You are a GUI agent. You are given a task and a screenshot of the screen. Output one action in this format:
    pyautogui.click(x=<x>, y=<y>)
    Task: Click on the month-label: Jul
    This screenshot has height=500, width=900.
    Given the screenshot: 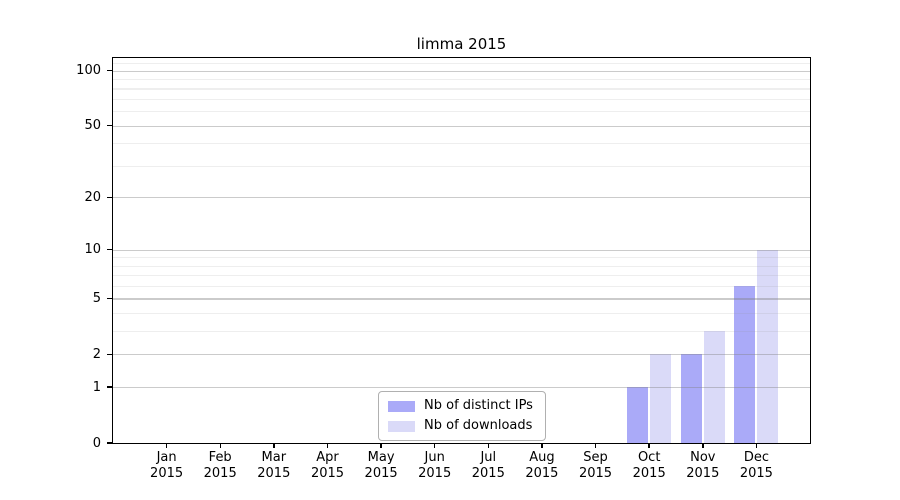 What is the action you would take?
    pyautogui.click(x=488, y=457)
    